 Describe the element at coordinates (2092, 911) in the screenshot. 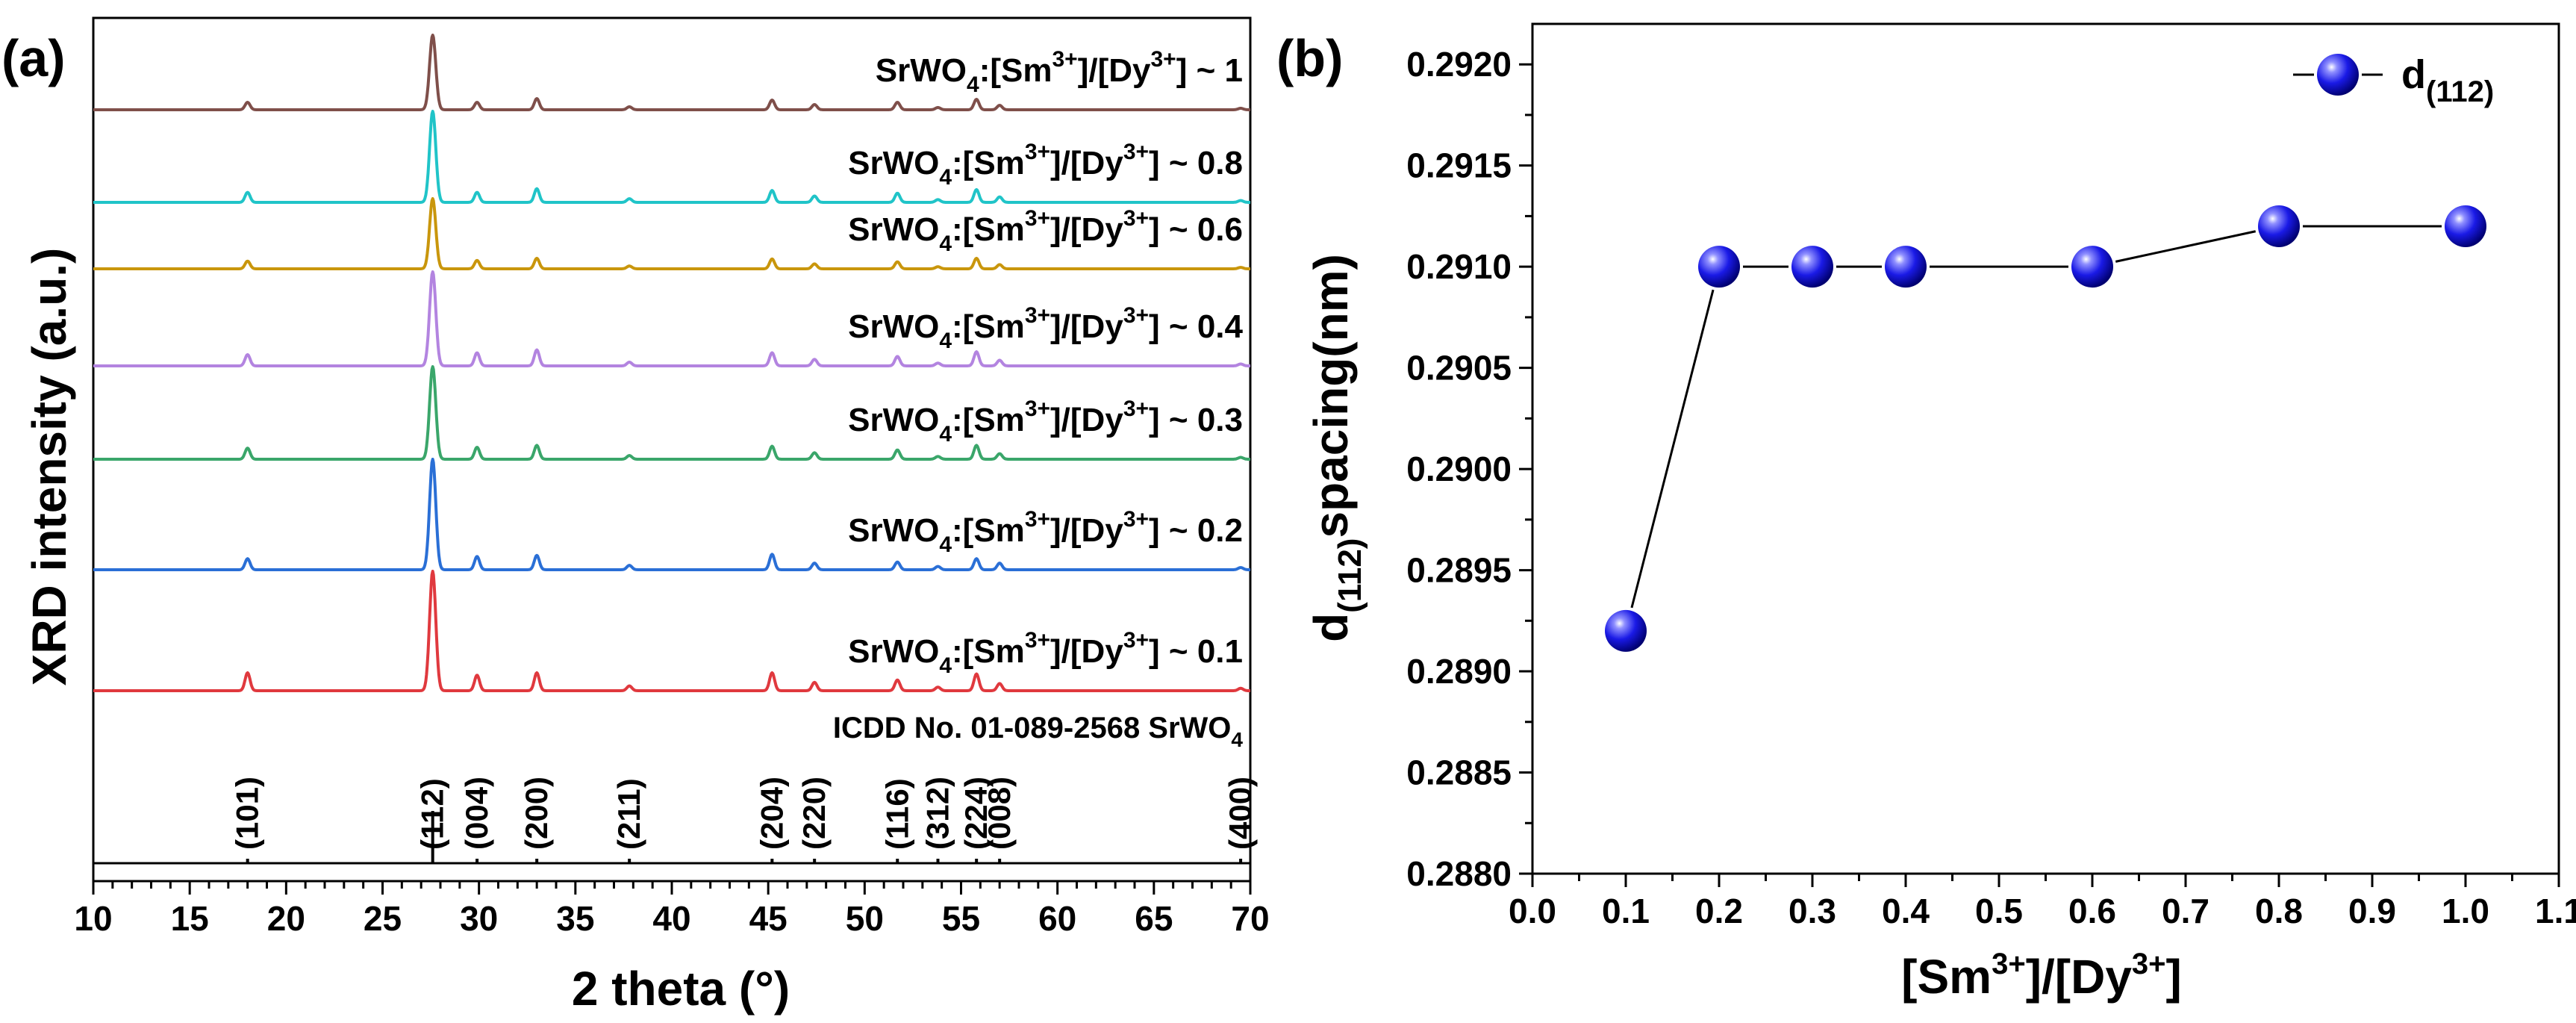

I see `x-tick-label: 0.6` at that location.